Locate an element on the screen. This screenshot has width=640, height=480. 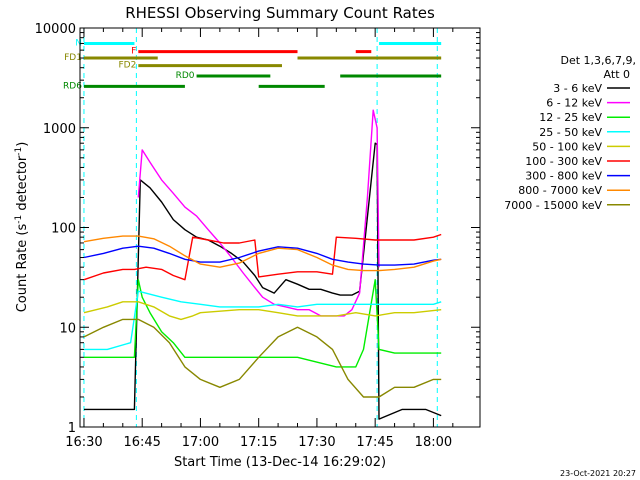
legend-label-7: 800 - 7000 keV is located at coordinates (560, 190).